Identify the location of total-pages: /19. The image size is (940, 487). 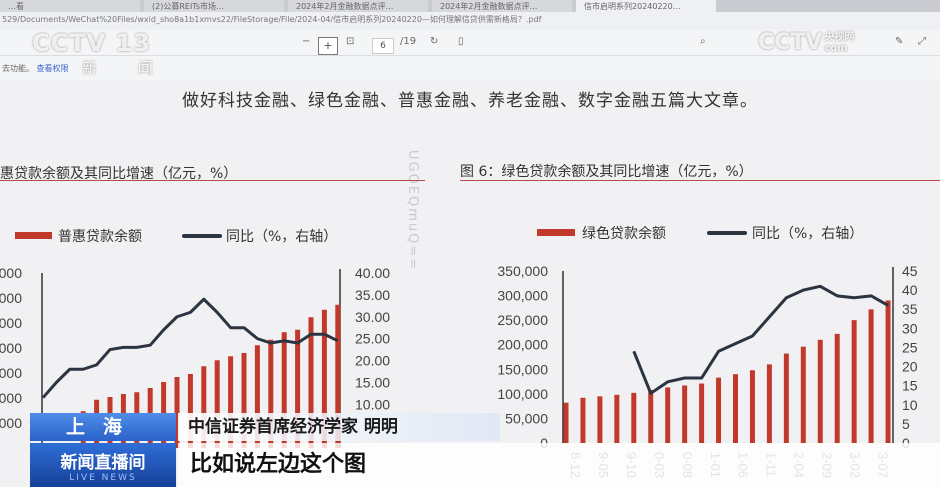
(408, 41).